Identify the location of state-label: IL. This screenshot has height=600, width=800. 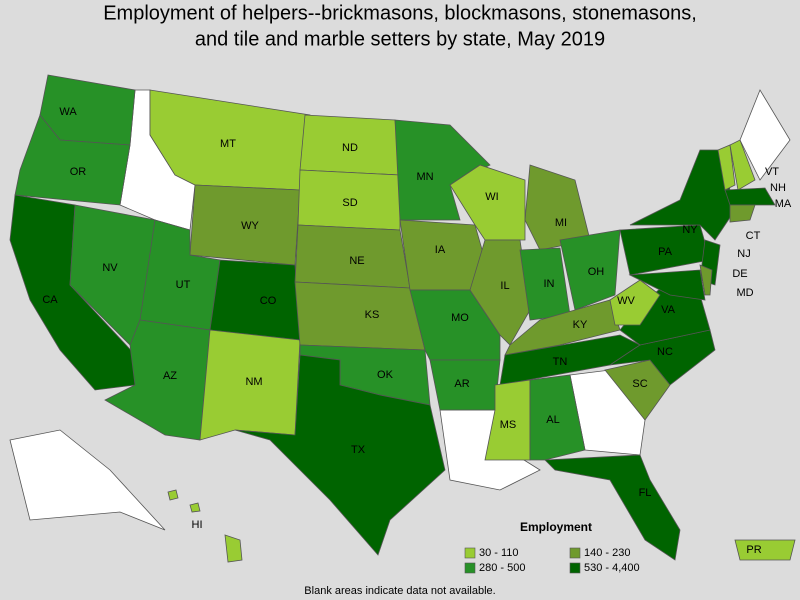
(504, 286).